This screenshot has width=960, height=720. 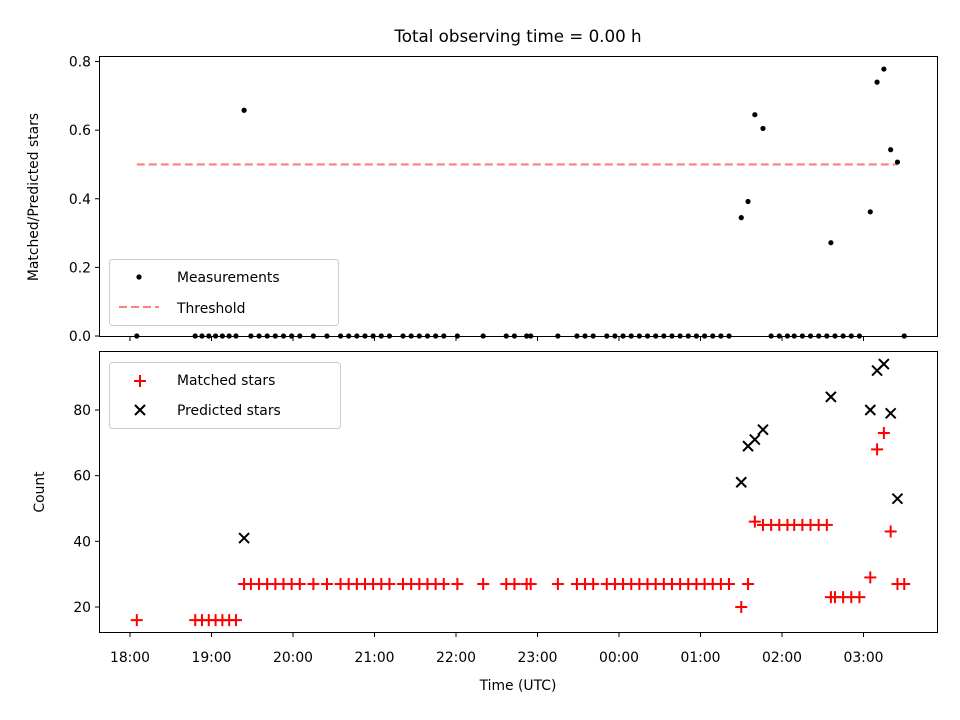 What do you see at coordinates (782, 658) in the screenshot?
I see `x-tick-label: 02:00` at bounding box center [782, 658].